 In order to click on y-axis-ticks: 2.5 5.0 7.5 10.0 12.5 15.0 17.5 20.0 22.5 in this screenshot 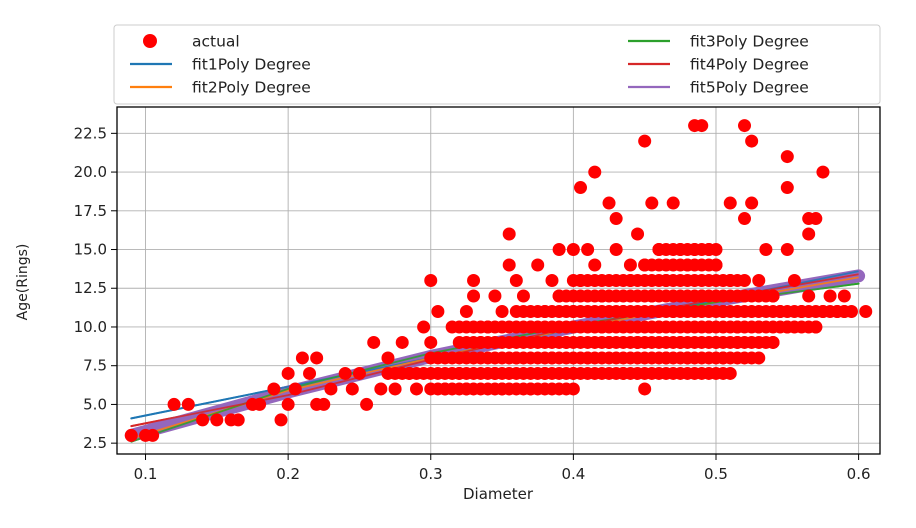, I will do `click(95, 288)`.